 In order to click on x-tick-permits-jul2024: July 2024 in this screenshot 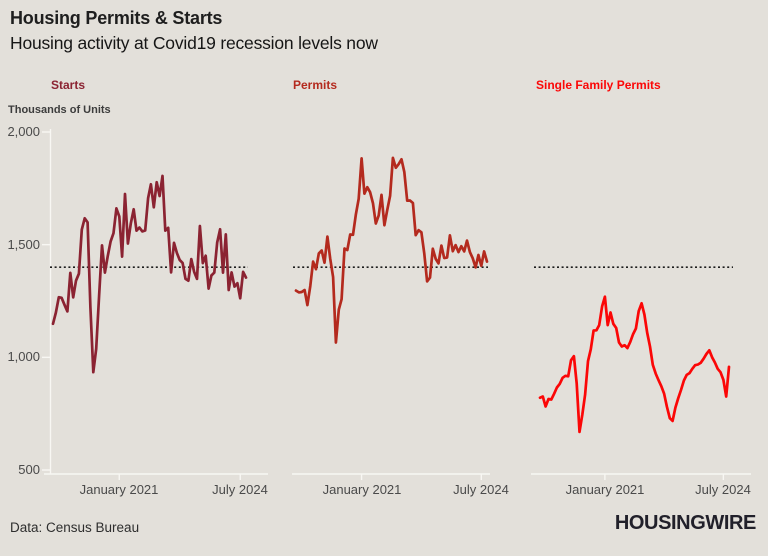, I will do `click(481, 489)`.